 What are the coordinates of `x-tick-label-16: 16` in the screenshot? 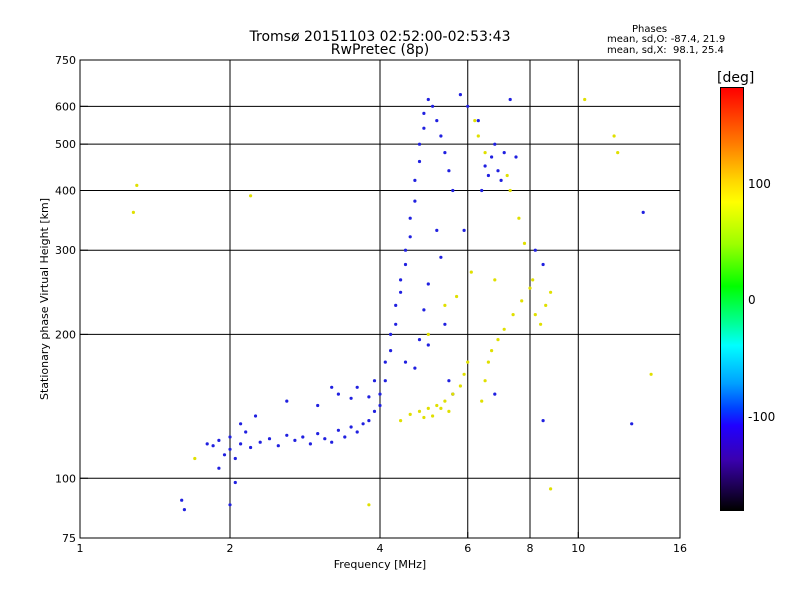 It's located at (680, 548).